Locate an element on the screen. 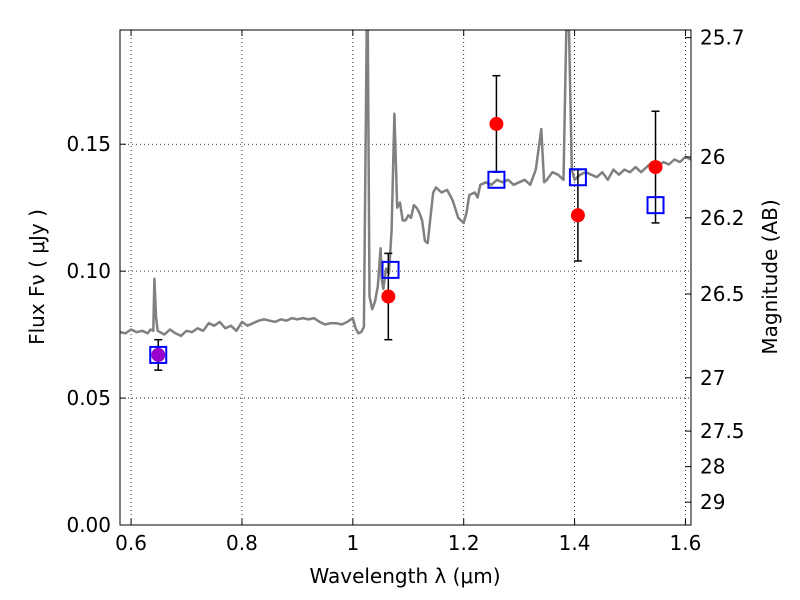 The height and width of the screenshot is (600, 800). x-tick-label: 1 is located at coordinates (352, 543).